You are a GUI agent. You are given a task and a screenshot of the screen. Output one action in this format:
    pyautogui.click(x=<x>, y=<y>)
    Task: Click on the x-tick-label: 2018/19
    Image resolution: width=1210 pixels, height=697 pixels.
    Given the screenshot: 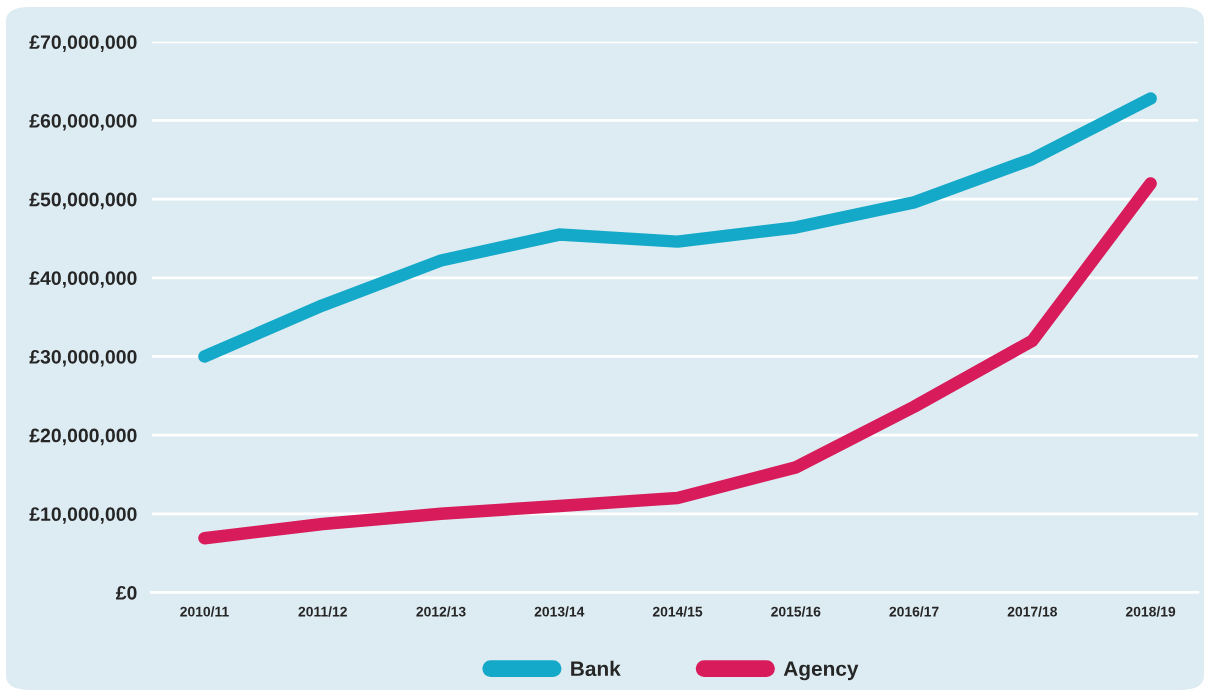 What is the action you would take?
    pyautogui.click(x=1150, y=611)
    